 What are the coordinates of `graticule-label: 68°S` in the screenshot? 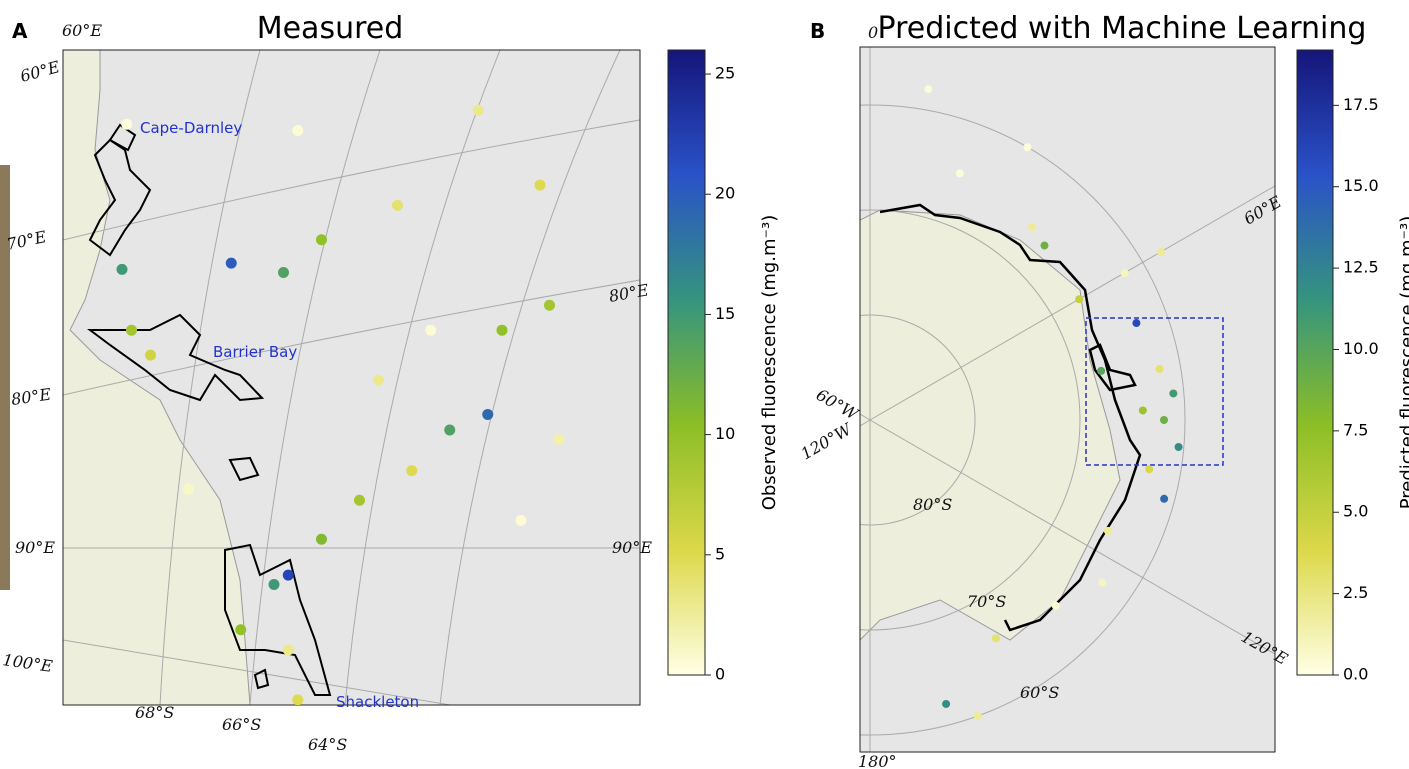 It's located at (154, 712).